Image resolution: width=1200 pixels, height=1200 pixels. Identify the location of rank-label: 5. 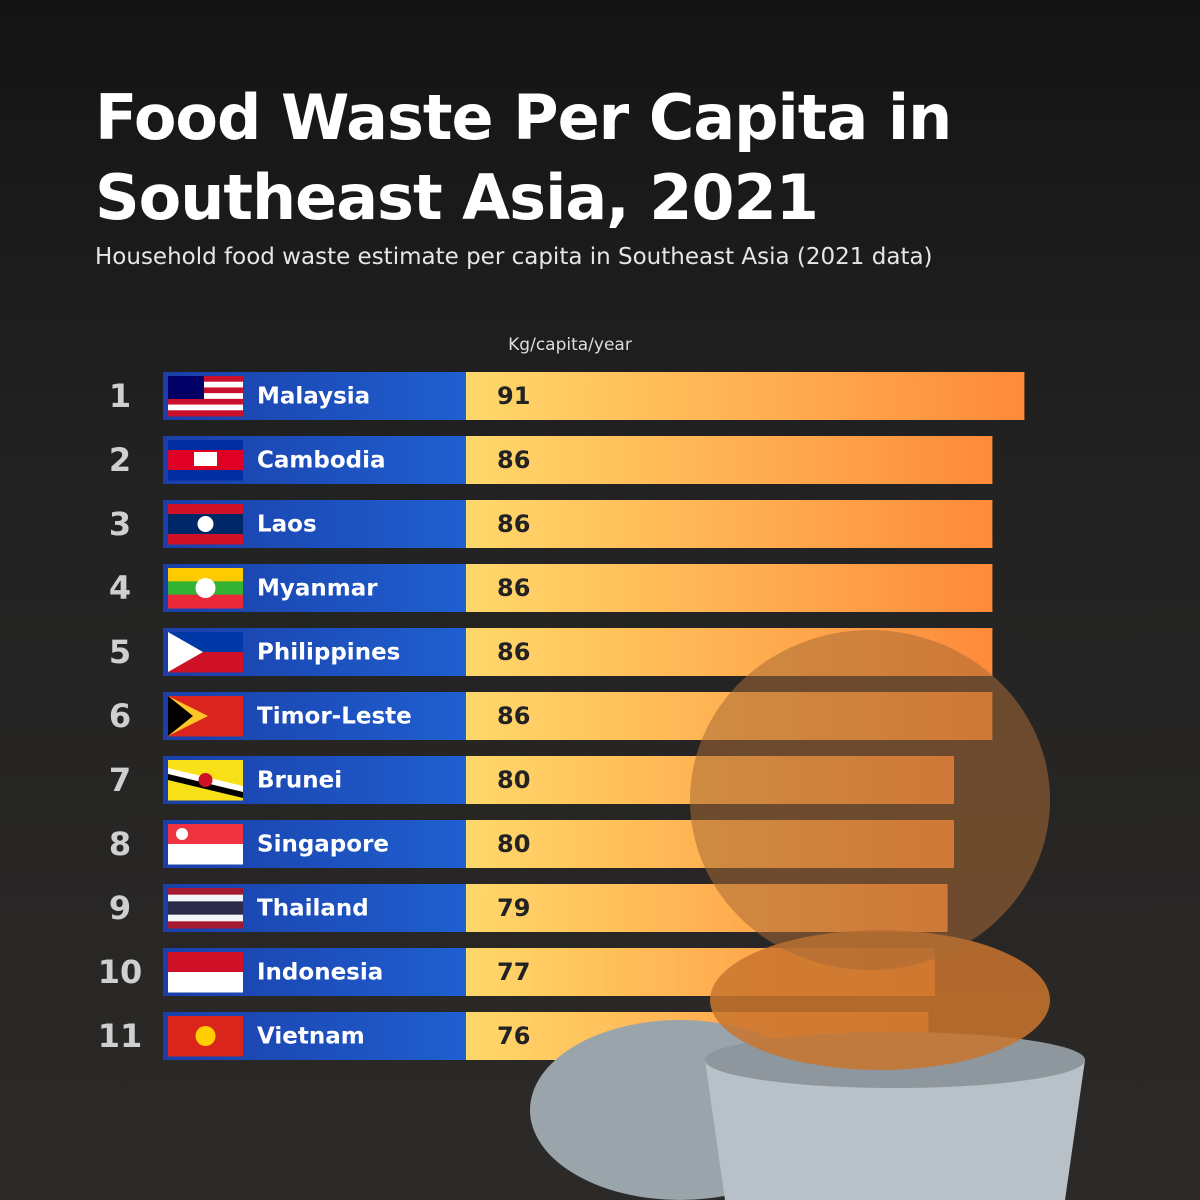
(120, 652).